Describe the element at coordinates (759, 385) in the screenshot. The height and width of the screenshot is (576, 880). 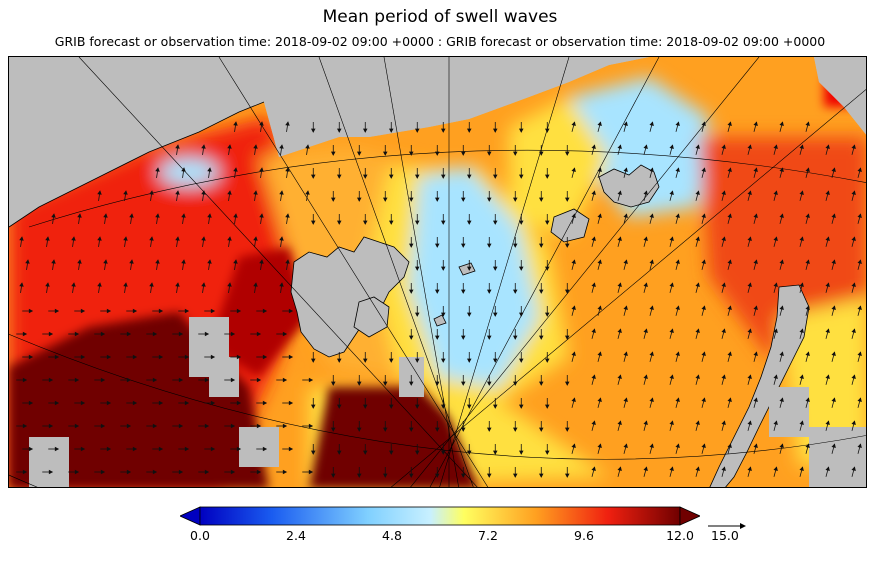
I see `novaya-zemlya` at that location.